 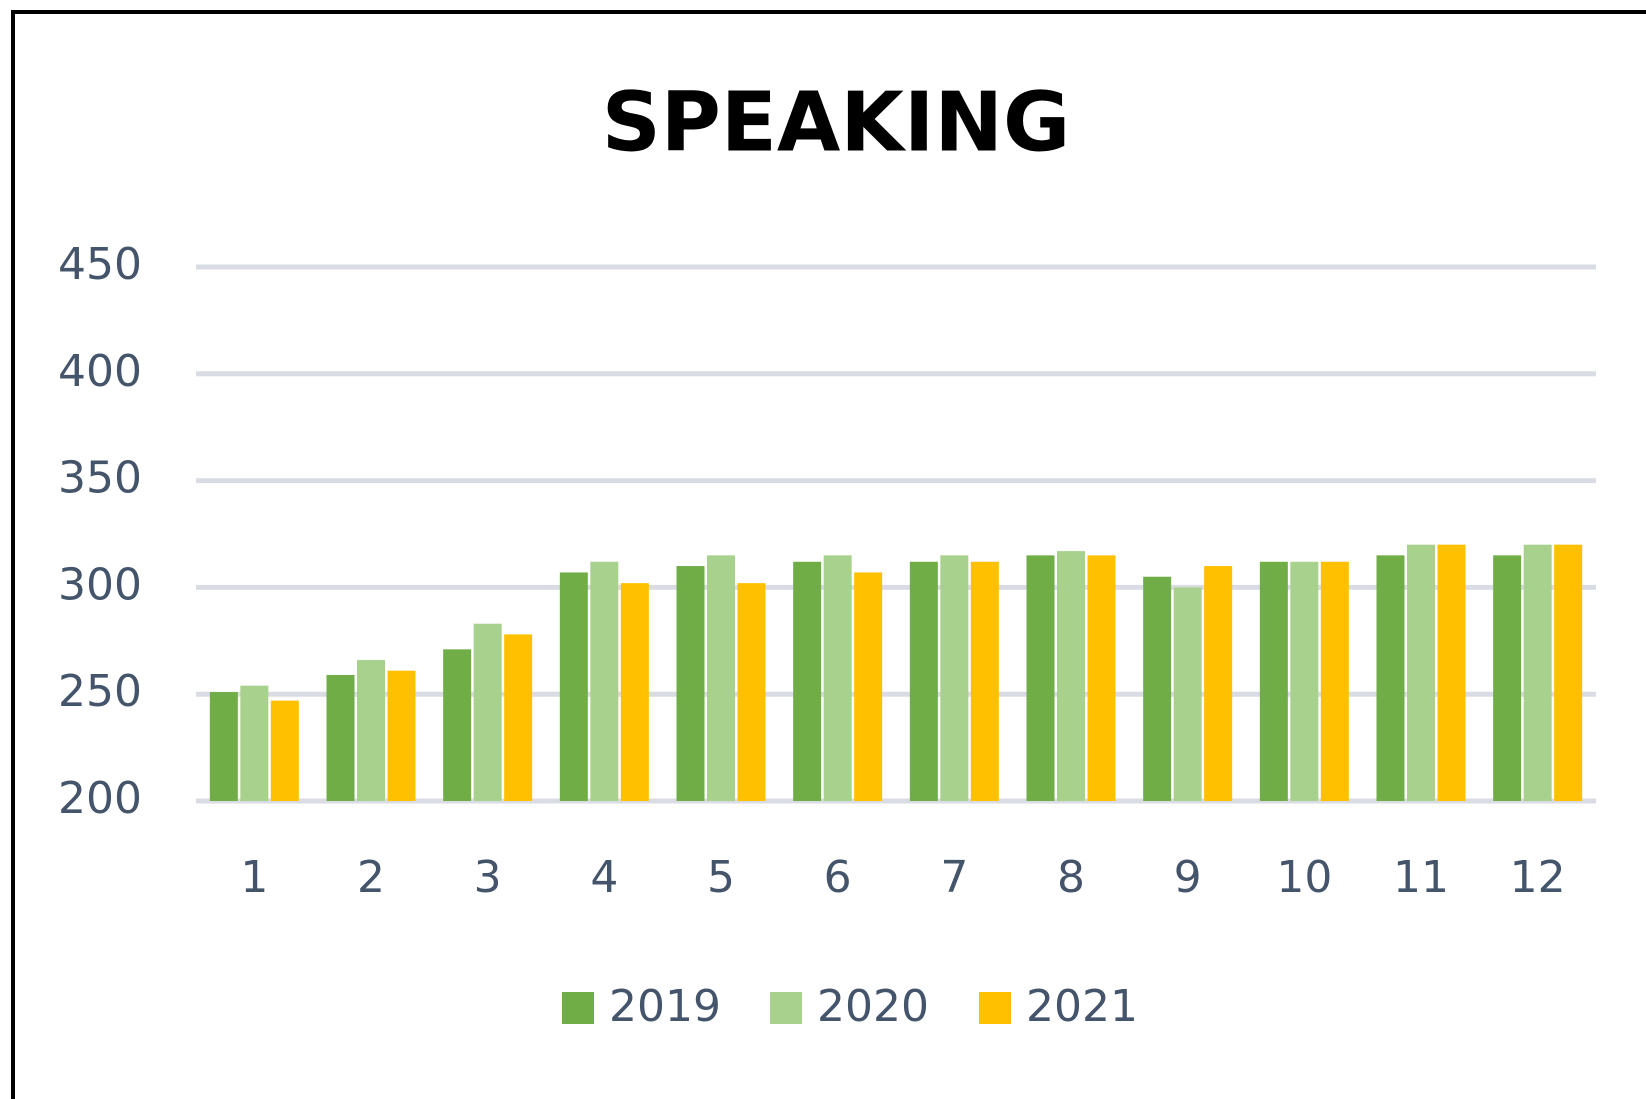 What do you see at coordinates (1538, 877) in the screenshot?
I see `x-tick-label: 12` at bounding box center [1538, 877].